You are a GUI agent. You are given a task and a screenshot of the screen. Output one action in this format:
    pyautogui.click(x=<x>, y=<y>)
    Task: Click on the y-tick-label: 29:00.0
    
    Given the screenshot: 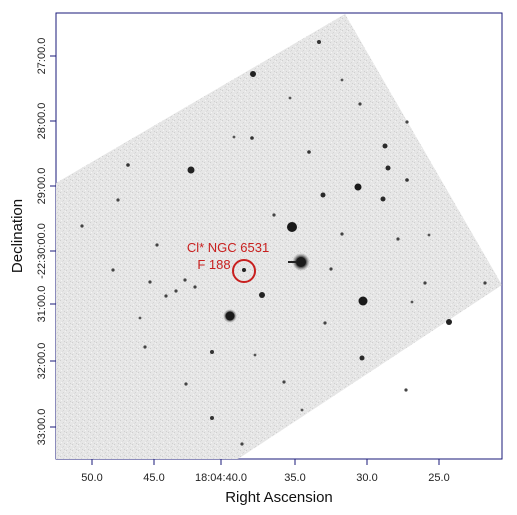 What is the action you would take?
    pyautogui.click(x=42, y=186)
    